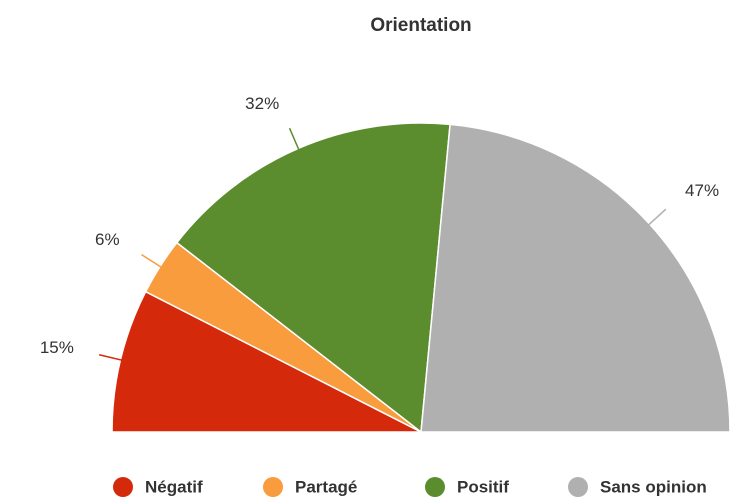  What do you see at coordinates (107, 239) in the screenshot?
I see `data-label: 6%` at bounding box center [107, 239].